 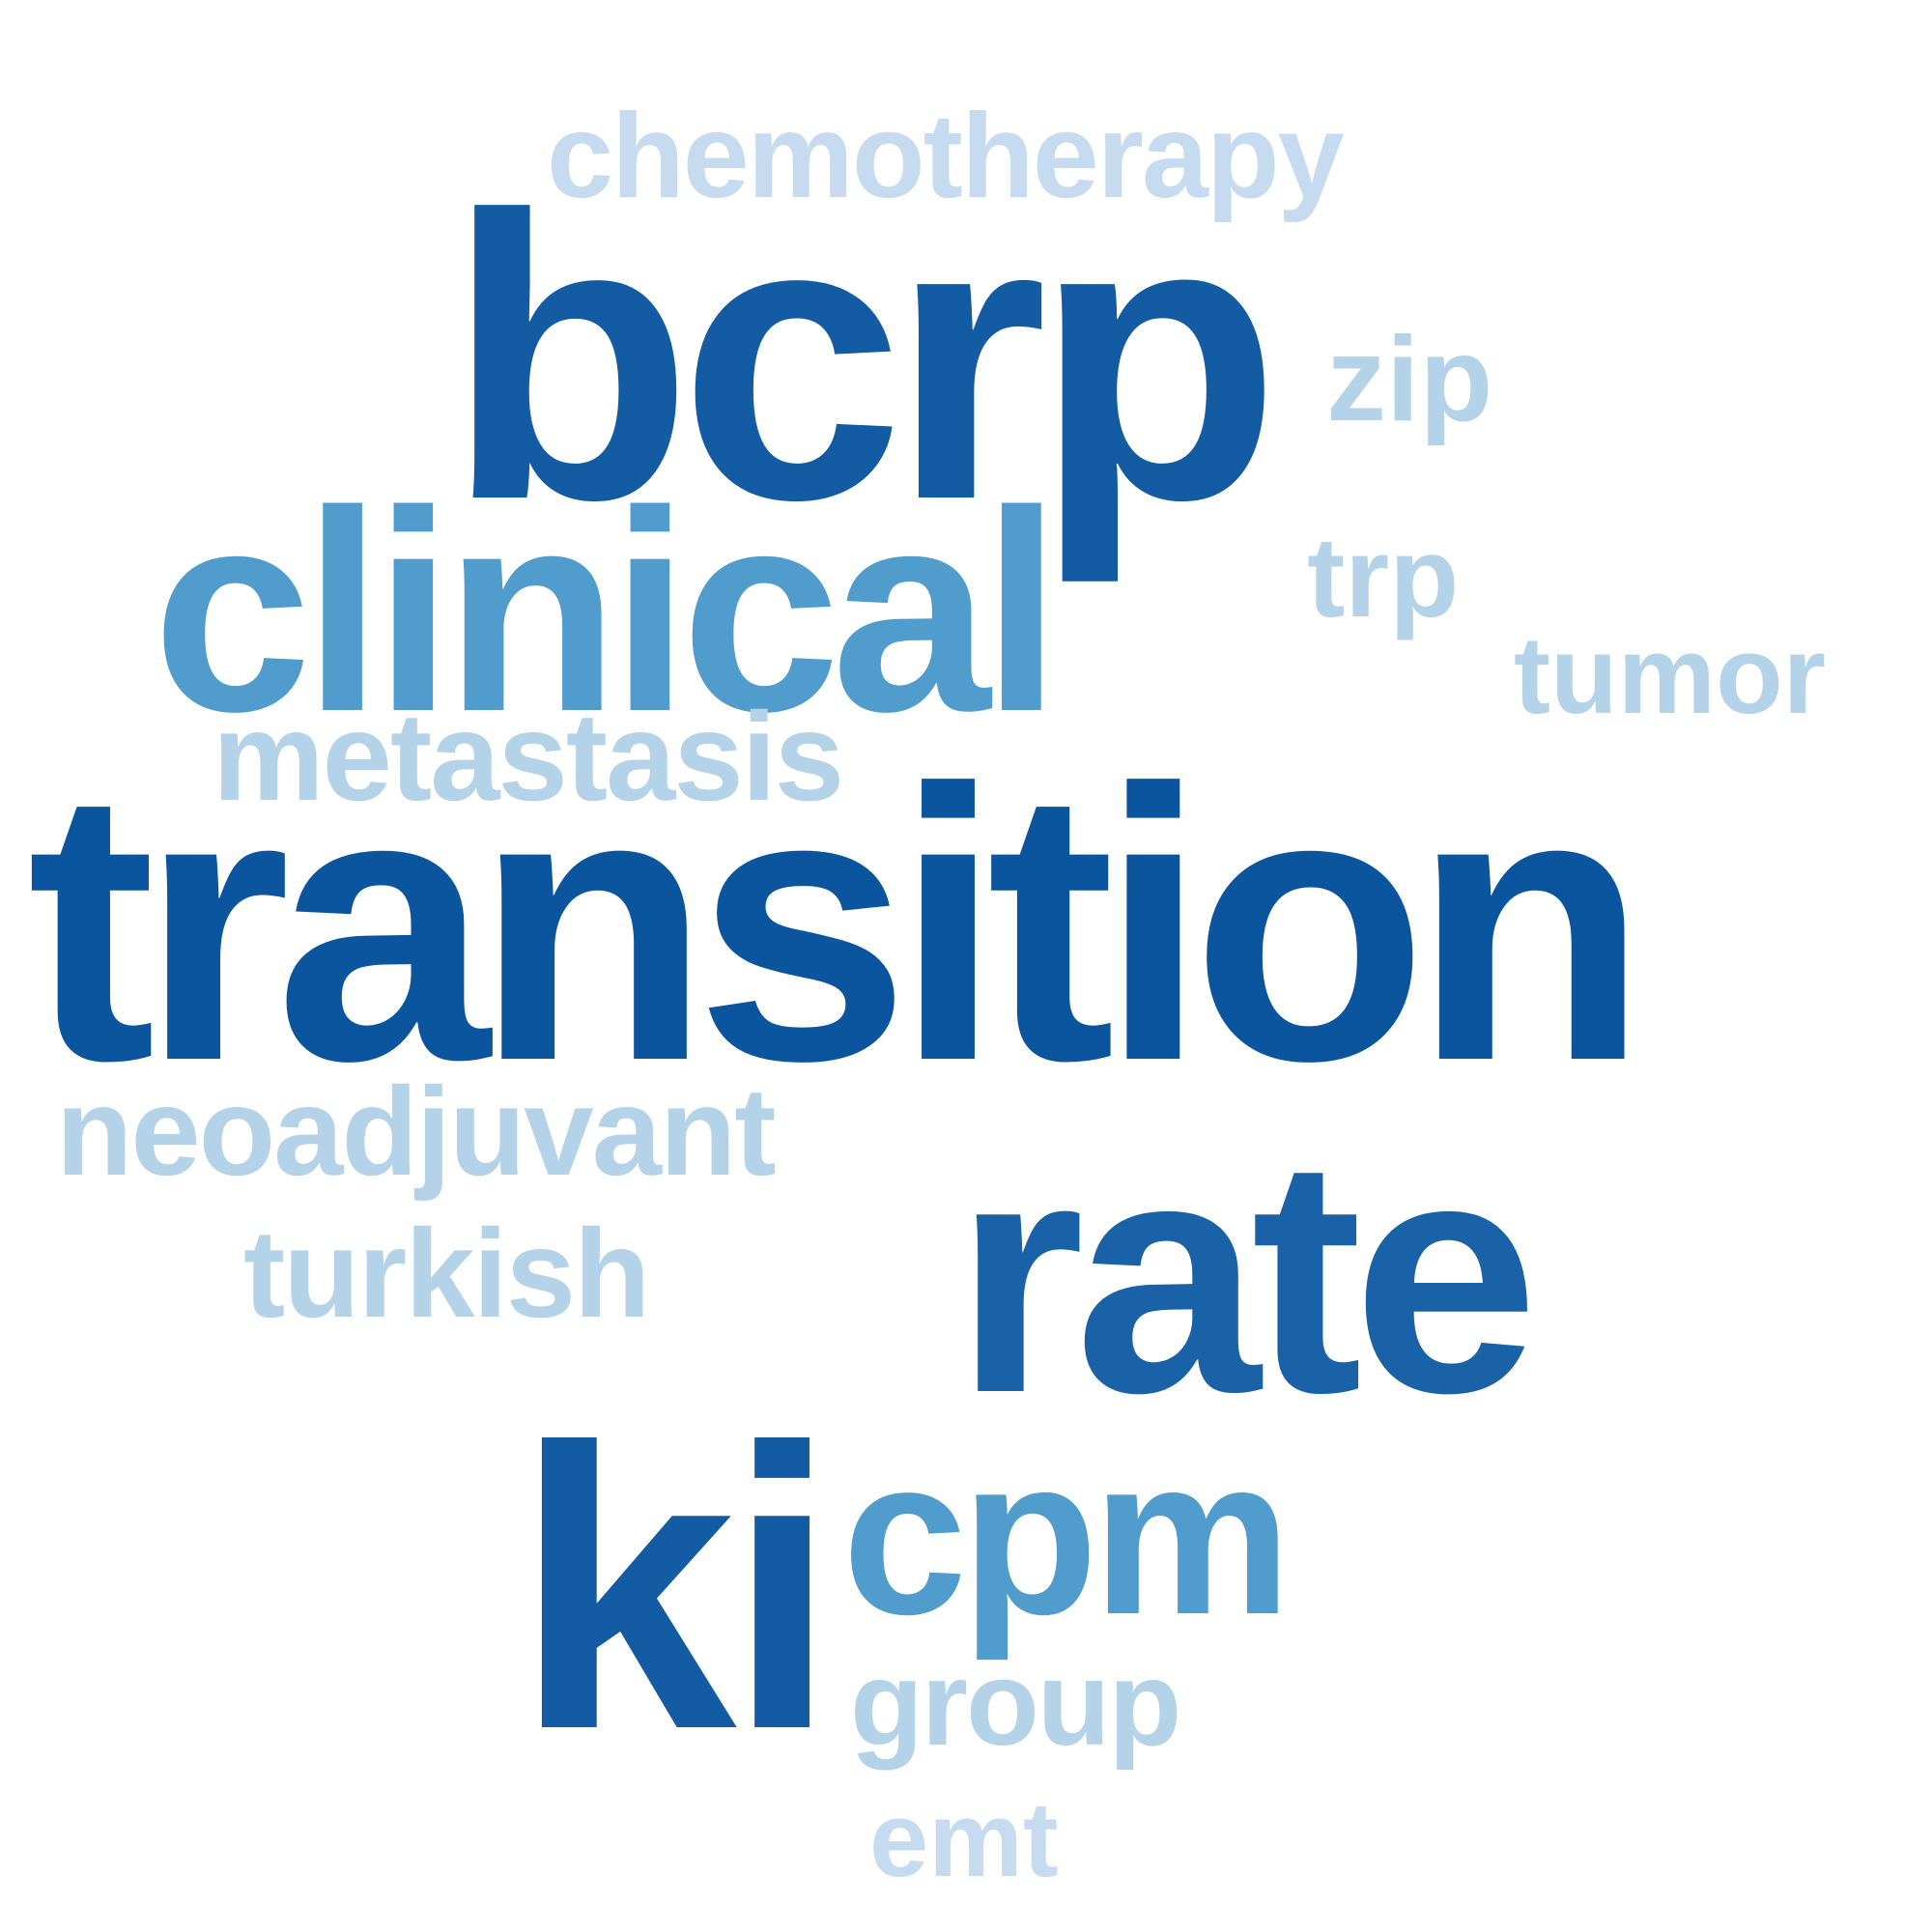 I want to click on word-cpm: cpm, so click(x=1067, y=1536).